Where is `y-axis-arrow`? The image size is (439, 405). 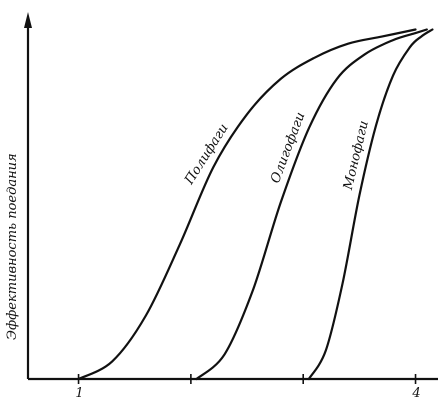 y-axis-arrow is located at coordinates (28, 20).